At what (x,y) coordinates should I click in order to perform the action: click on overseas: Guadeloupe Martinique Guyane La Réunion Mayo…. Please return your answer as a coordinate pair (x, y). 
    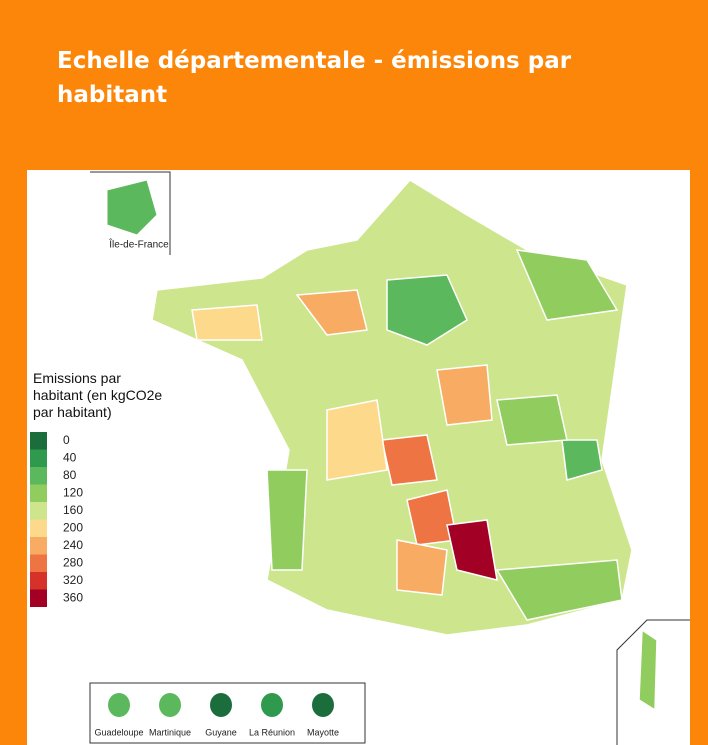
    Looking at the image, I should click on (216, 715).